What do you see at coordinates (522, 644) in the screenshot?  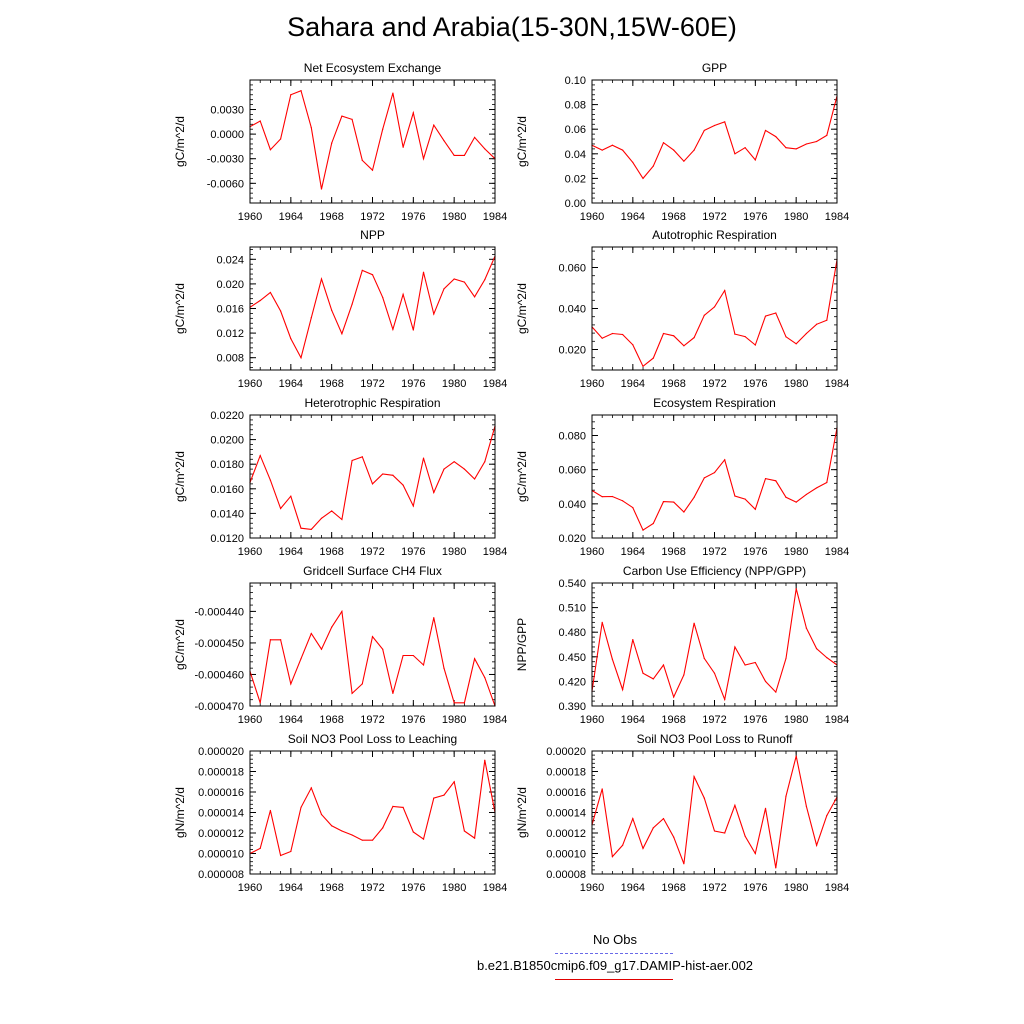 I see `y-axis-label: NPP/GPP` at bounding box center [522, 644].